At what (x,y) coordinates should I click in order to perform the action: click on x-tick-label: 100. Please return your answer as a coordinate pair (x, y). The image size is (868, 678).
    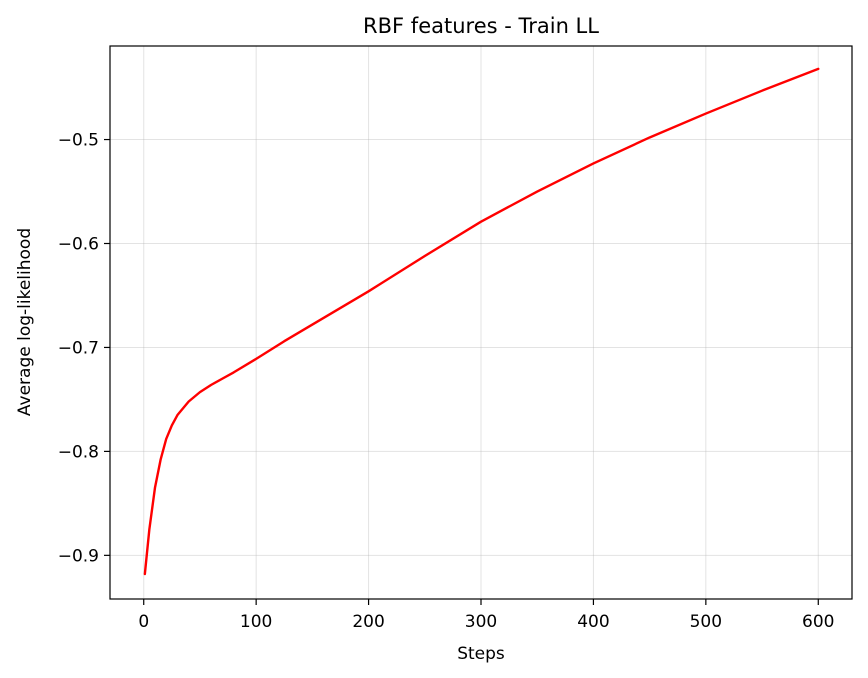
    Looking at the image, I should click on (256, 622).